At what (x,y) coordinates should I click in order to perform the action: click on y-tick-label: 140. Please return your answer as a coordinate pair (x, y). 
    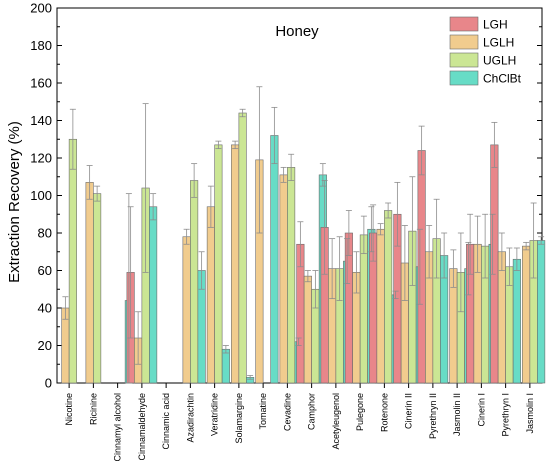
    Looking at the image, I should click on (41, 120).